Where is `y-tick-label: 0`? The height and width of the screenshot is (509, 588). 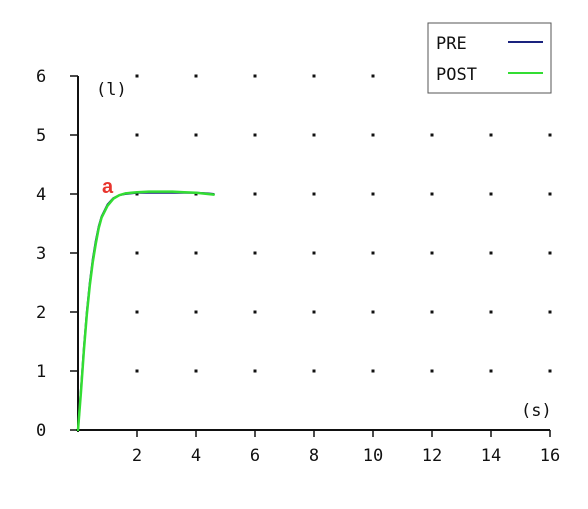
y-tick-label: 0 is located at coordinates (41, 431).